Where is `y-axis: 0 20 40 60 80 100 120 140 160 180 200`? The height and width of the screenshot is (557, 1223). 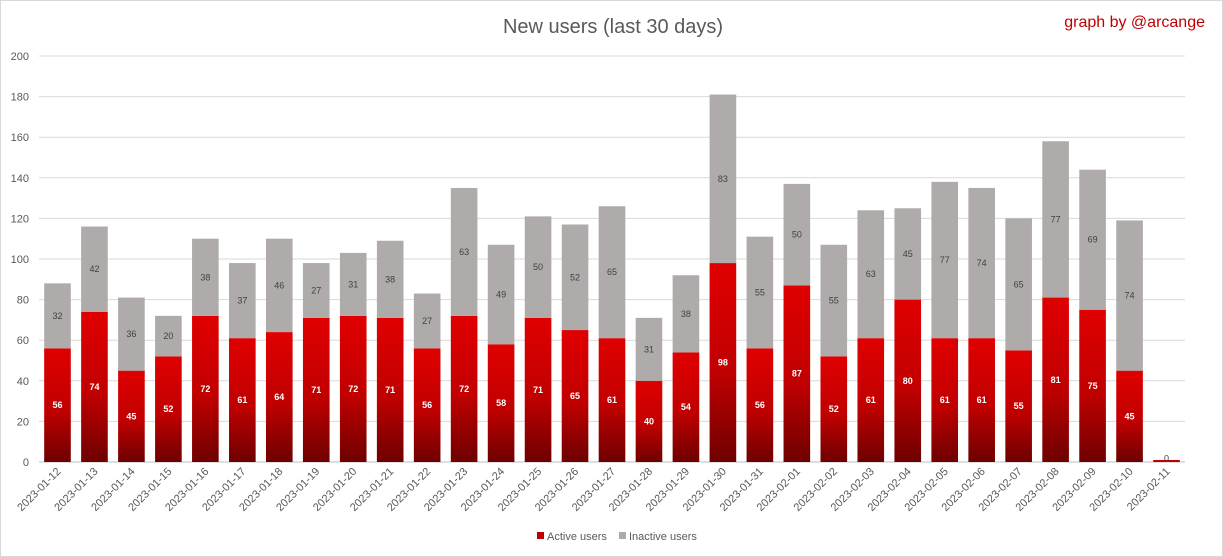
y-axis: 0 20 40 60 80 100 120 140 160 180 200 is located at coordinates (20, 260).